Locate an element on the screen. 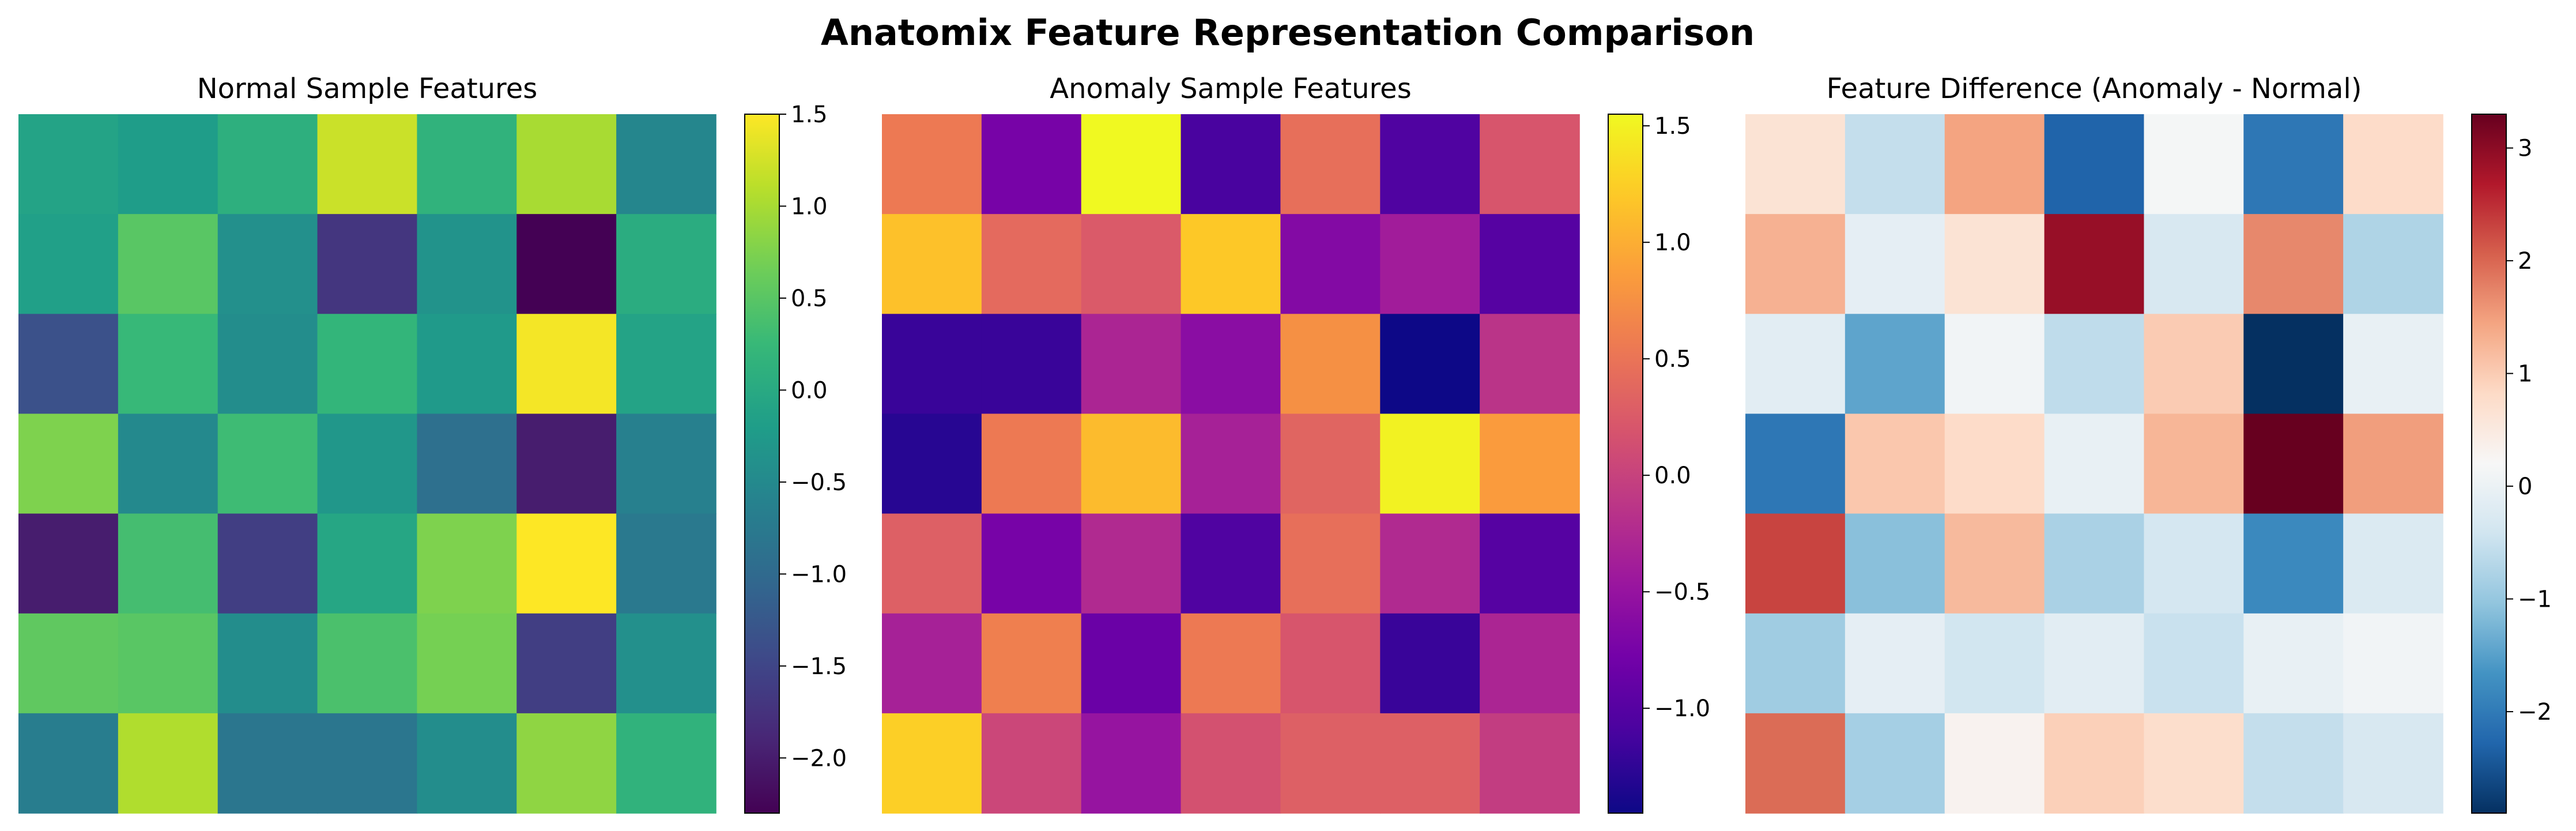  colorbar-tick-label: −1.0 is located at coordinates (1682, 708).